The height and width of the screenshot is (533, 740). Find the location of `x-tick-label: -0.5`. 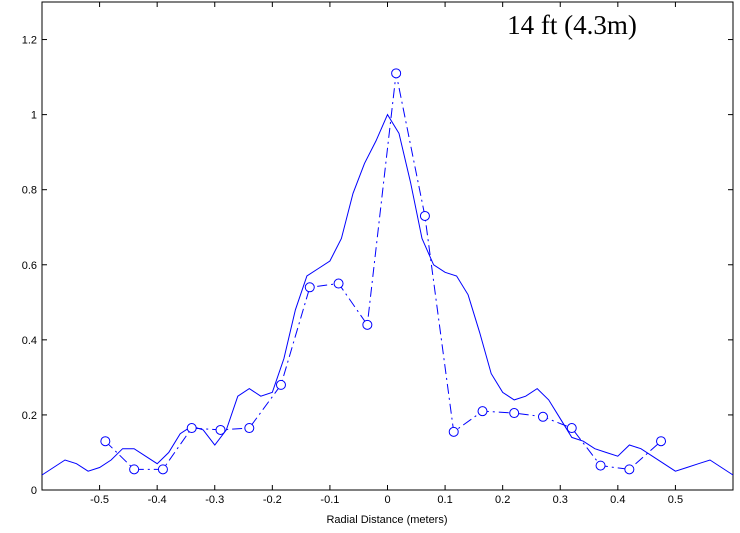

x-tick-label: -0.5 is located at coordinates (99, 500).